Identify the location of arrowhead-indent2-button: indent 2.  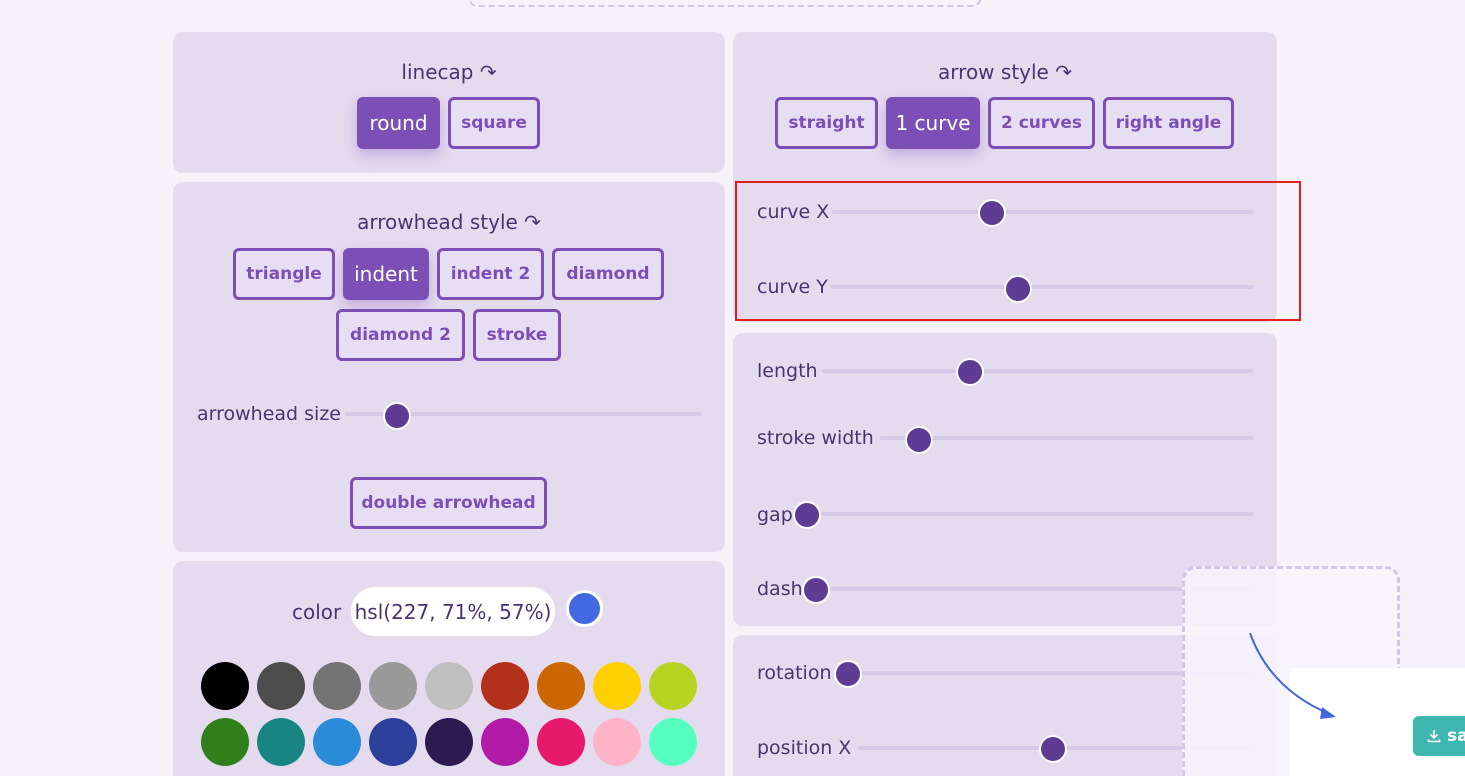
(490, 274).